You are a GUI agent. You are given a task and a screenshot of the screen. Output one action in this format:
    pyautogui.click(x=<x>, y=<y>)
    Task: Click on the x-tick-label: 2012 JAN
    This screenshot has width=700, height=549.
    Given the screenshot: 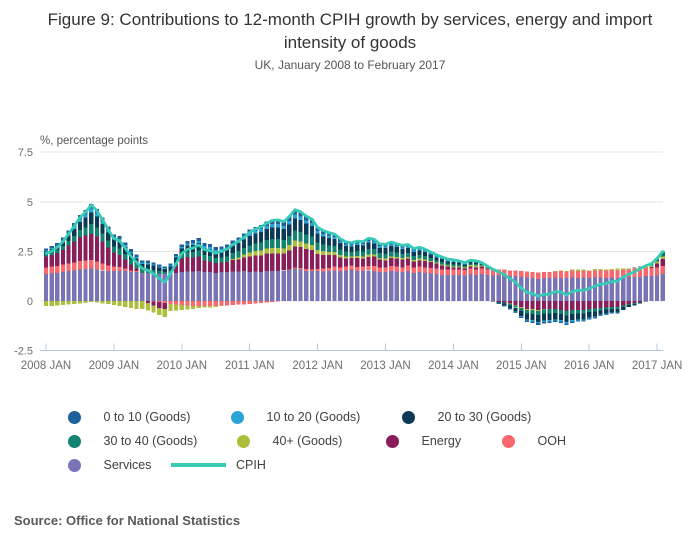 What is the action you would take?
    pyautogui.click(x=317, y=366)
    